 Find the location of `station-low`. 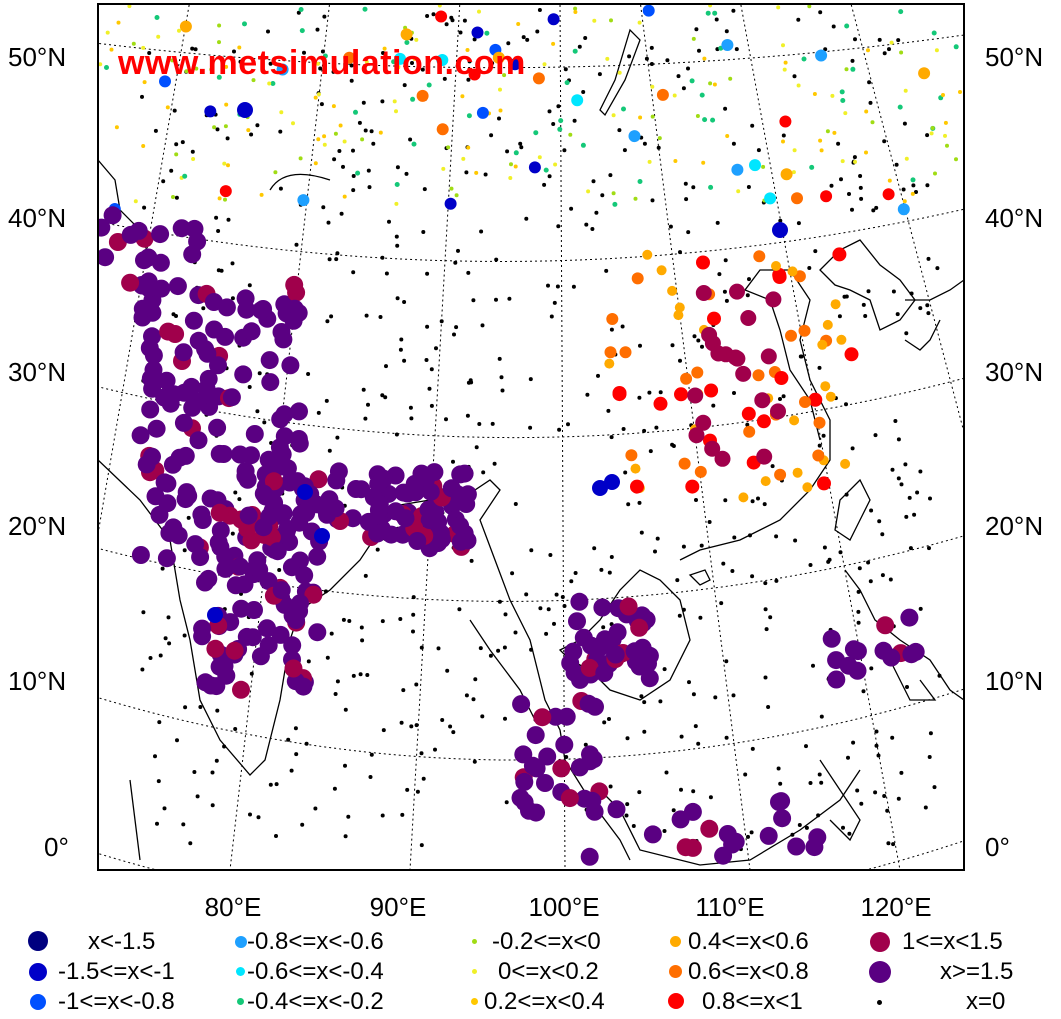

station-low is located at coordinates (305, 492).